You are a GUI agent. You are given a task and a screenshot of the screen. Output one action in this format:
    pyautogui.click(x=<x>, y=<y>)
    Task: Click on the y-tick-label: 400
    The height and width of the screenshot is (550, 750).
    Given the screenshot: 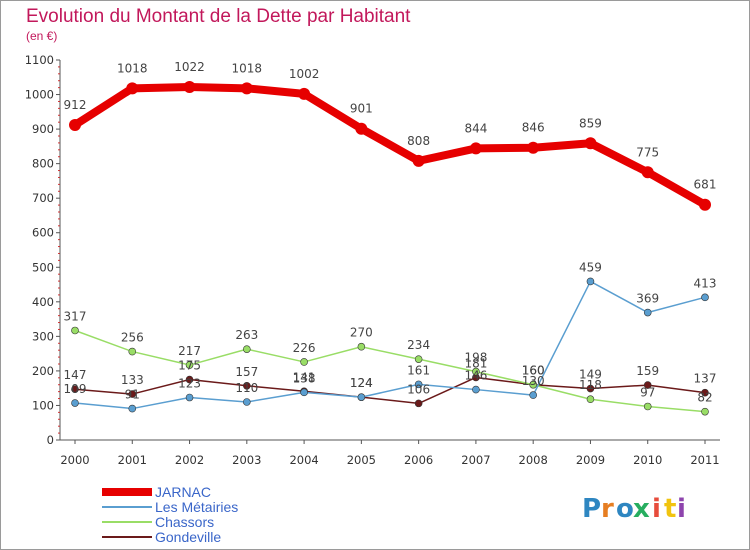 What is the action you would take?
    pyautogui.click(x=43, y=302)
    